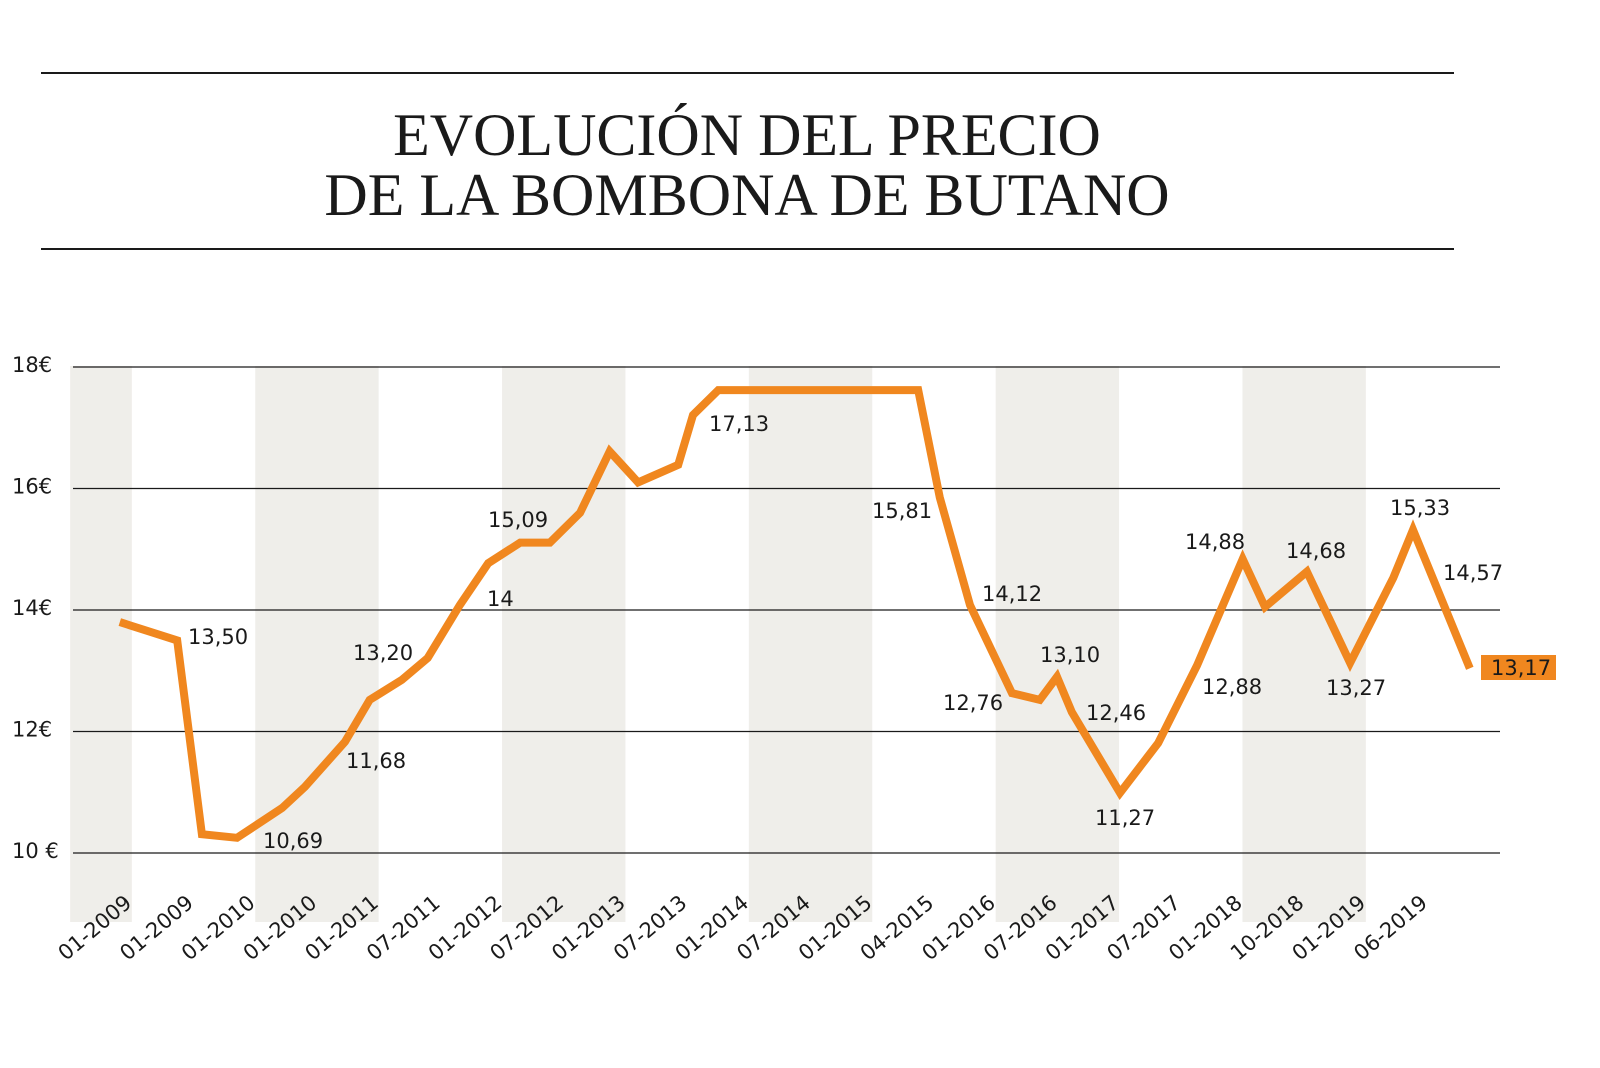  I want to click on y-tick-label: 16€, so click(32, 487).